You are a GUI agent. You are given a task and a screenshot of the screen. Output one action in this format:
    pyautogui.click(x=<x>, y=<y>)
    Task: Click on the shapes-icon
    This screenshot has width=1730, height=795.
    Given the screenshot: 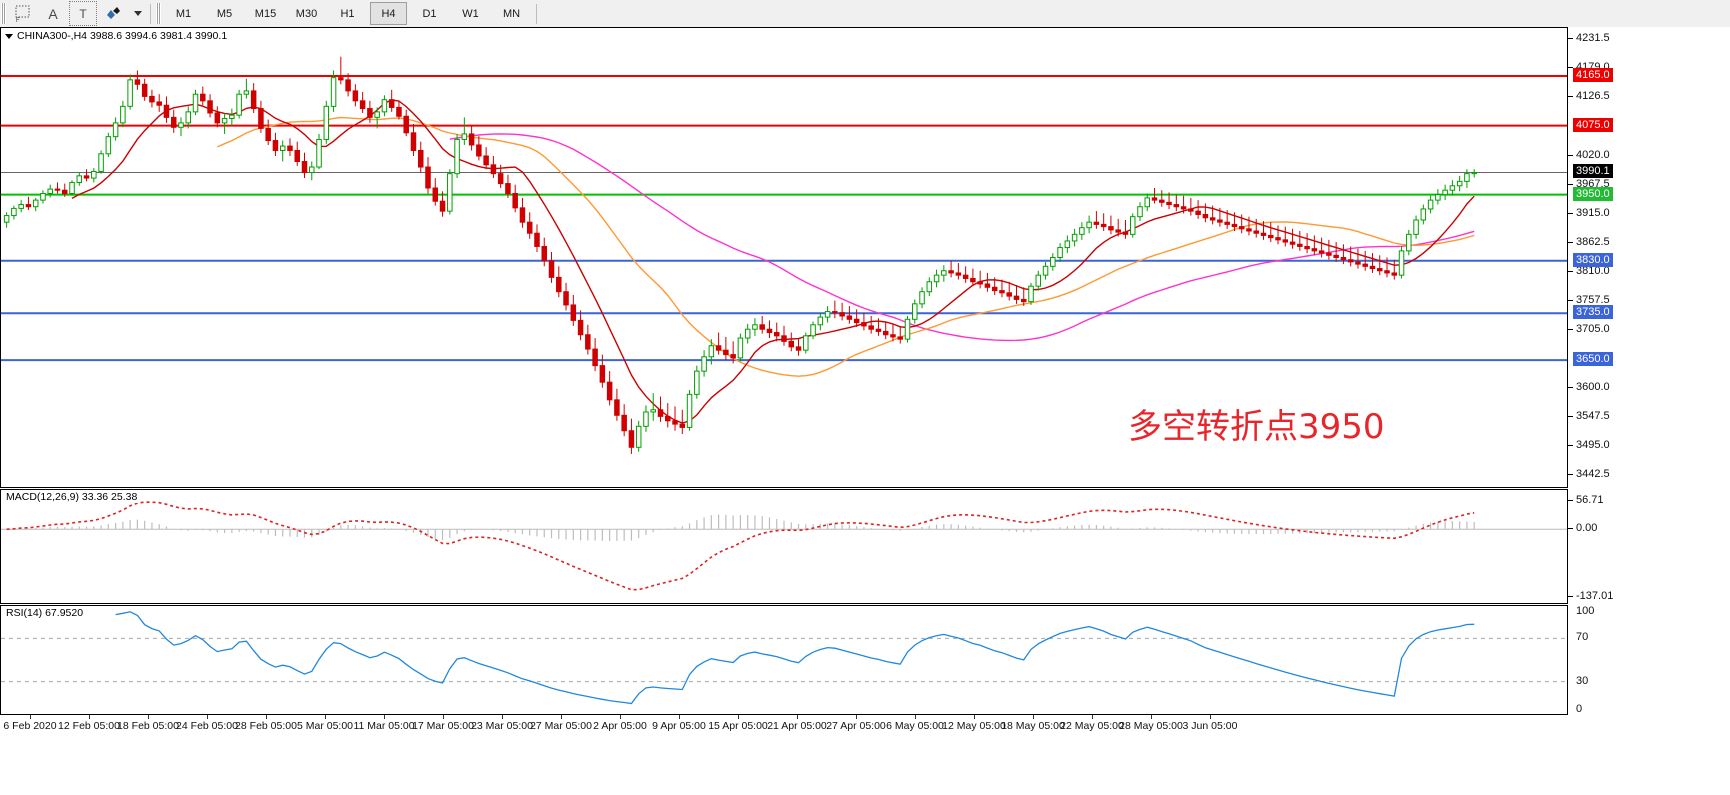 What is the action you would take?
    pyautogui.click(x=113, y=13)
    